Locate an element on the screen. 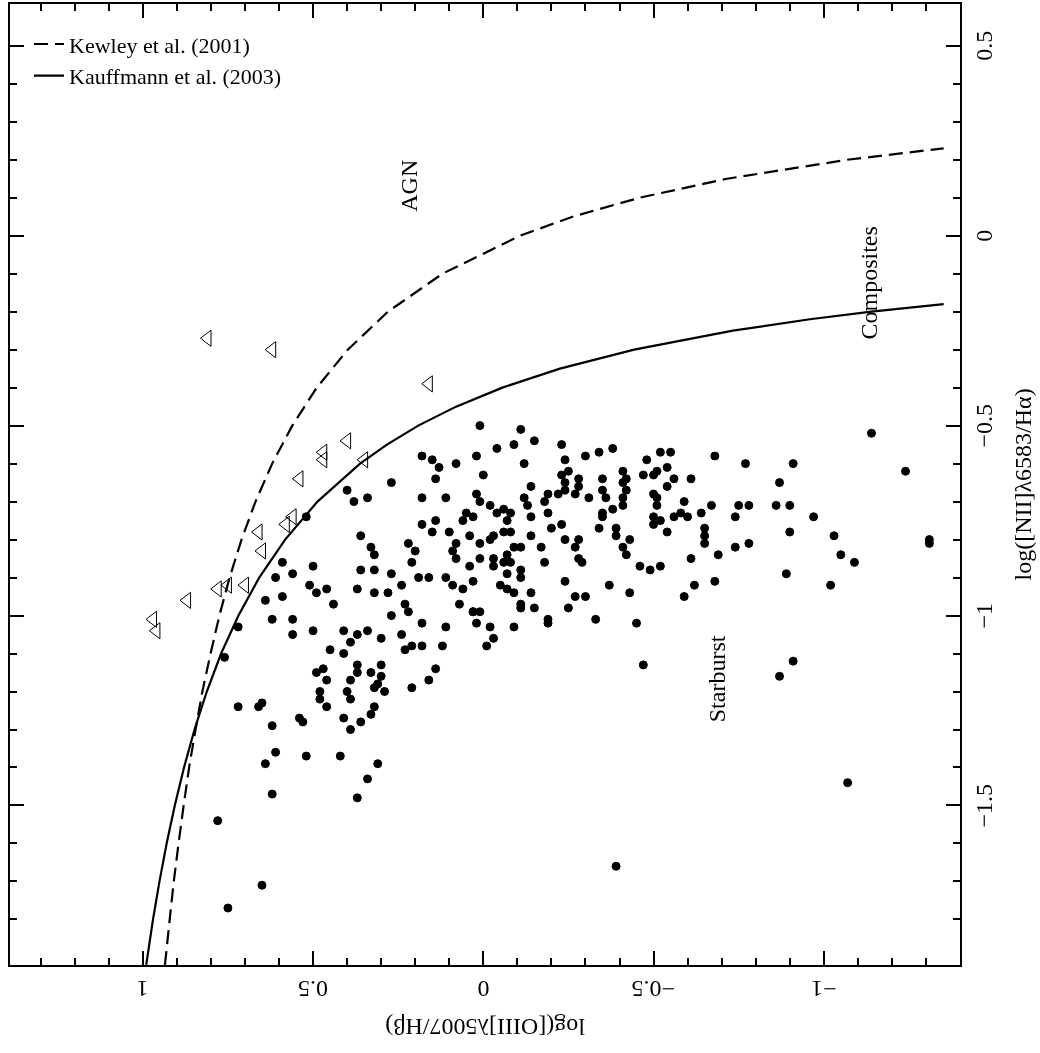  y-axis-title: log([NII]λ6583/Hα) is located at coordinates (1022, 484).